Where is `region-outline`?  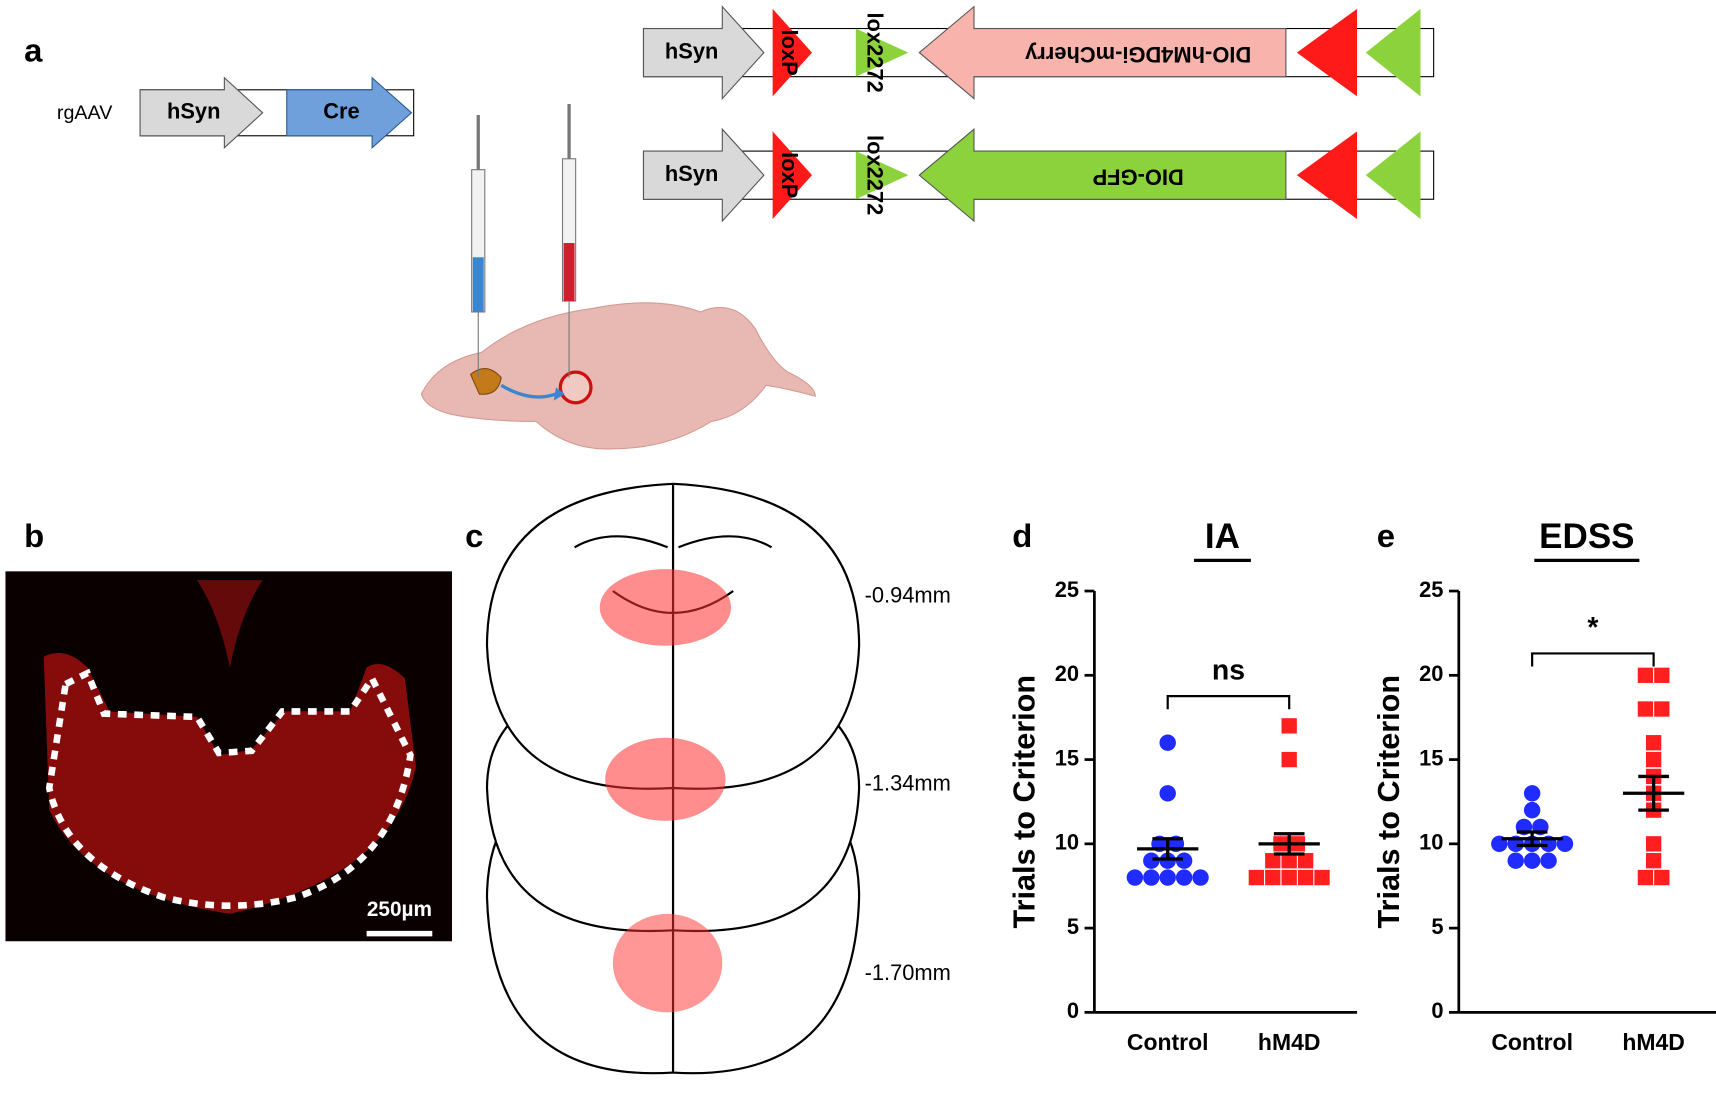 region-outline is located at coordinates (229, 788).